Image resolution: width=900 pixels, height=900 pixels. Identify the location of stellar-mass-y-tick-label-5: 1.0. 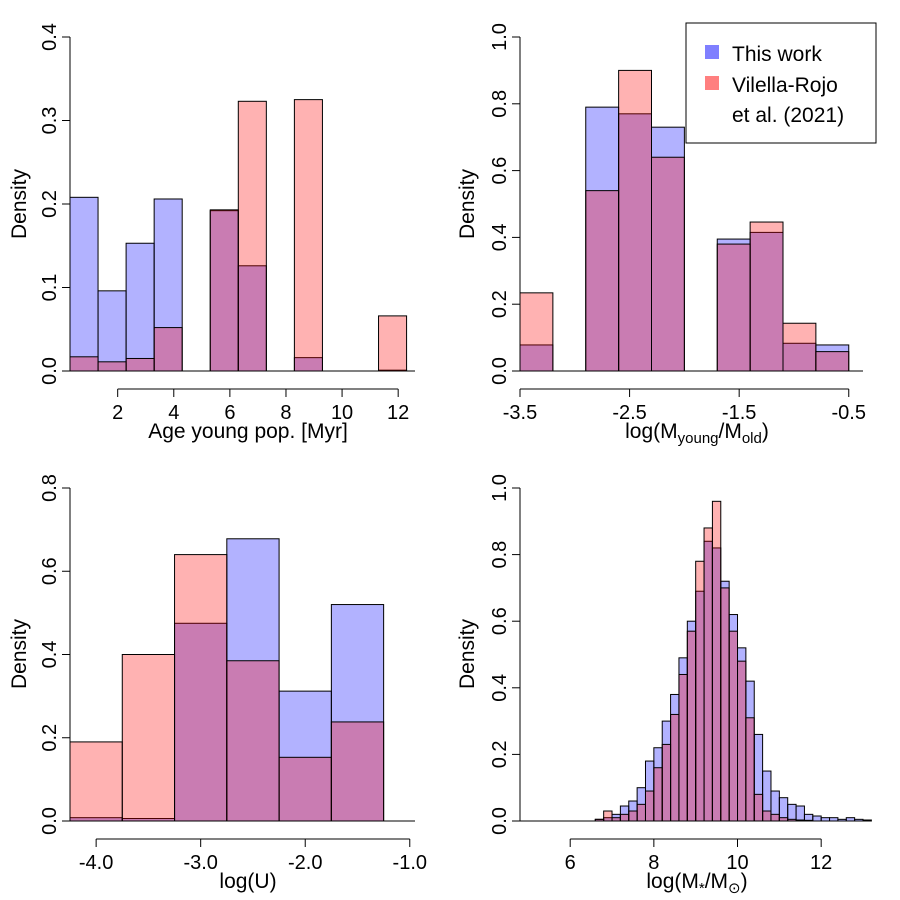
(500, 488).